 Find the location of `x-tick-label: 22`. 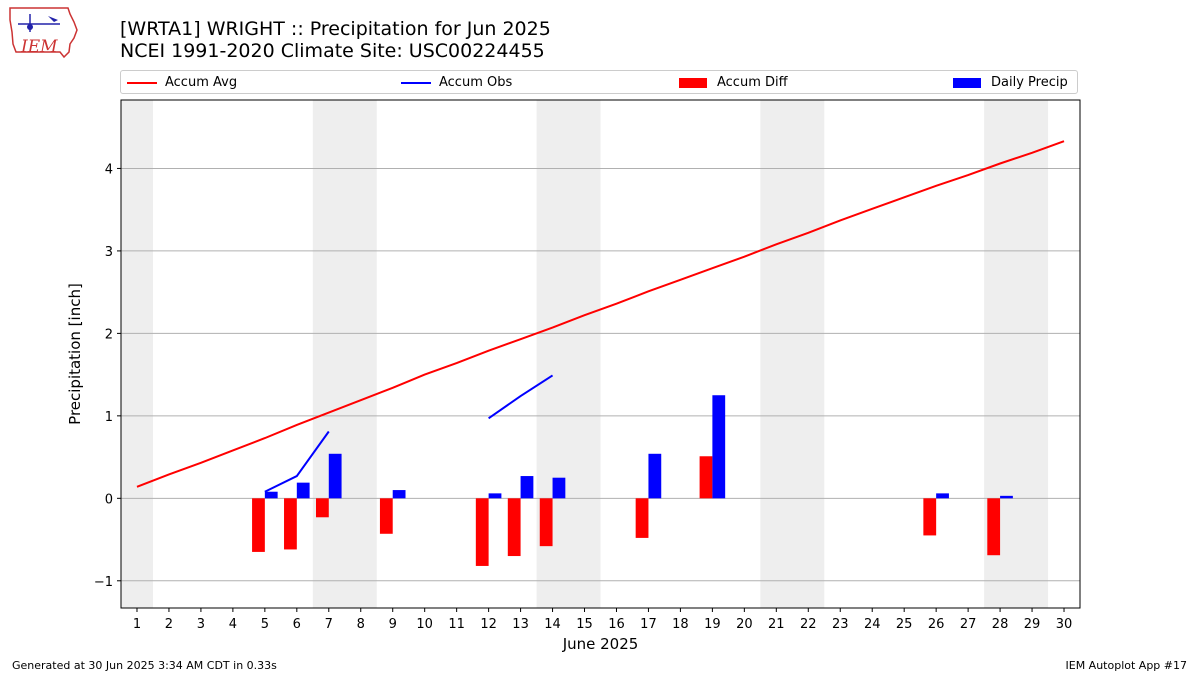

x-tick-label: 22 is located at coordinates (808, 624).